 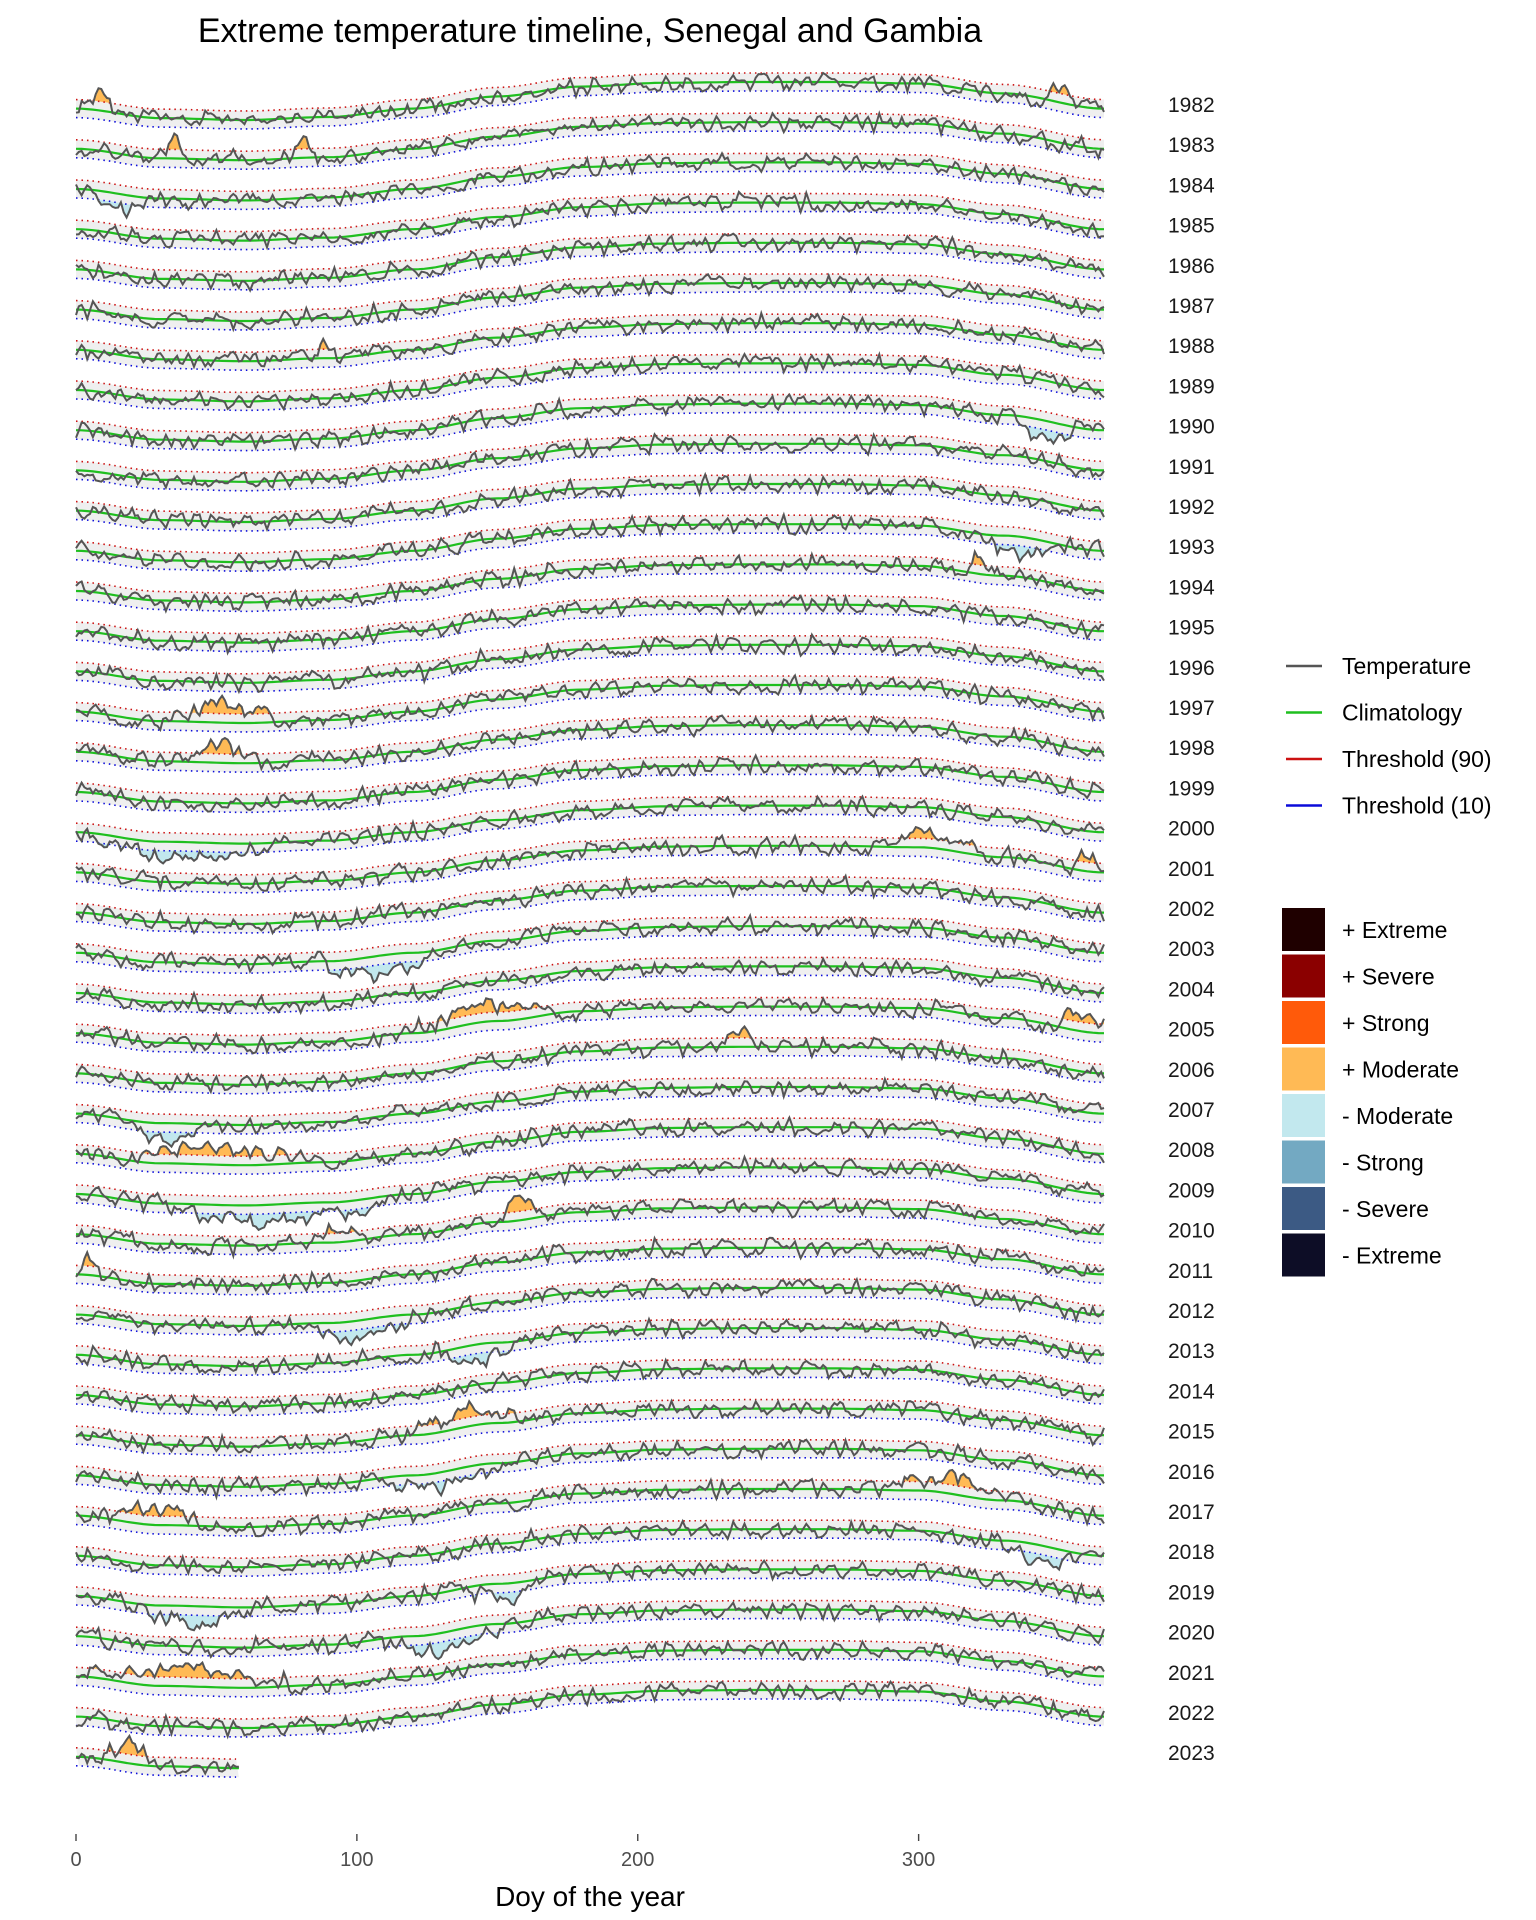 I want to click on year-label: 1986, so click(x=1191, y=266).